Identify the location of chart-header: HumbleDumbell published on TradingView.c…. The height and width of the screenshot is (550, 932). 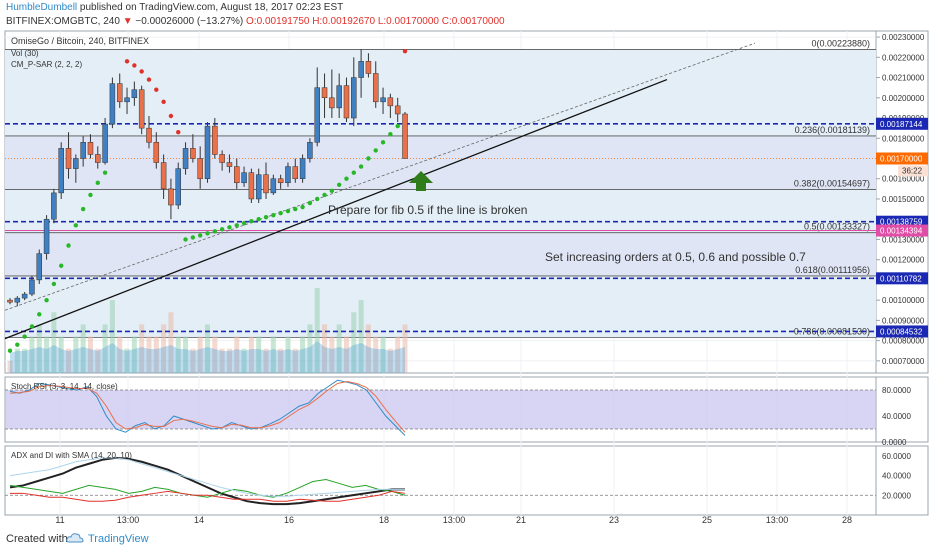
(466, 15).